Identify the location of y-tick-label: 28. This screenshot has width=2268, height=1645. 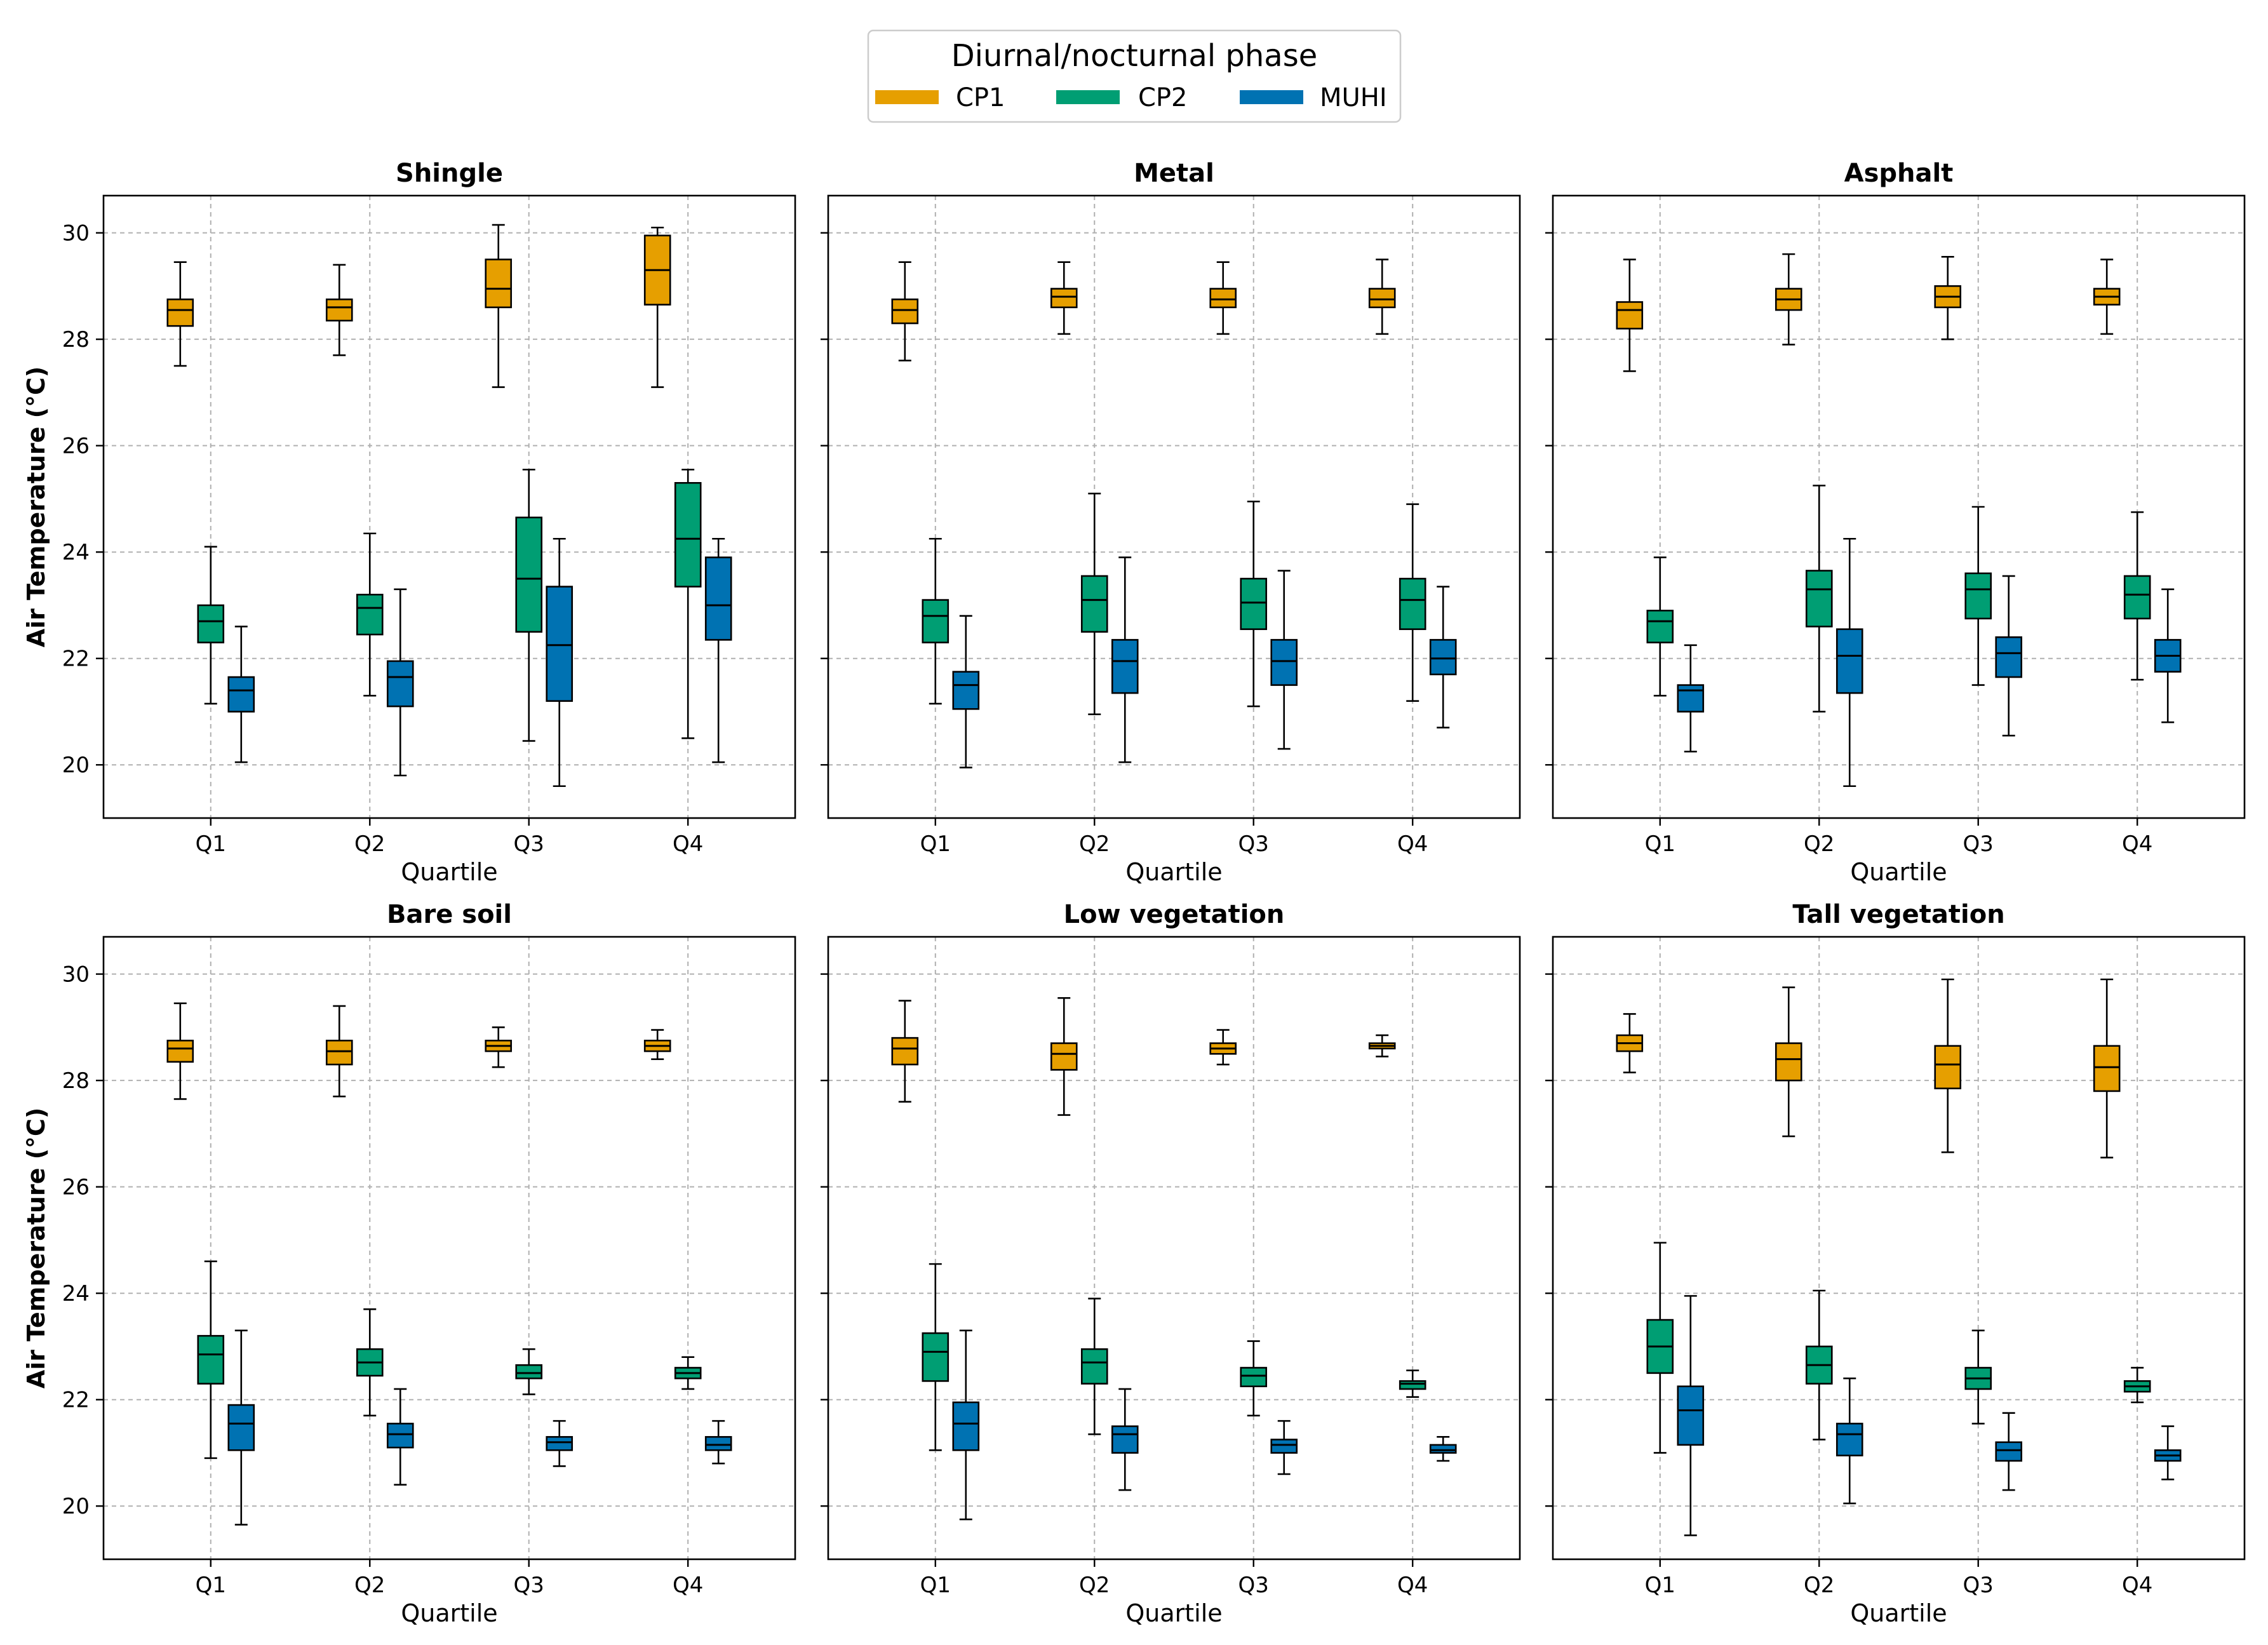
(76, 1081).